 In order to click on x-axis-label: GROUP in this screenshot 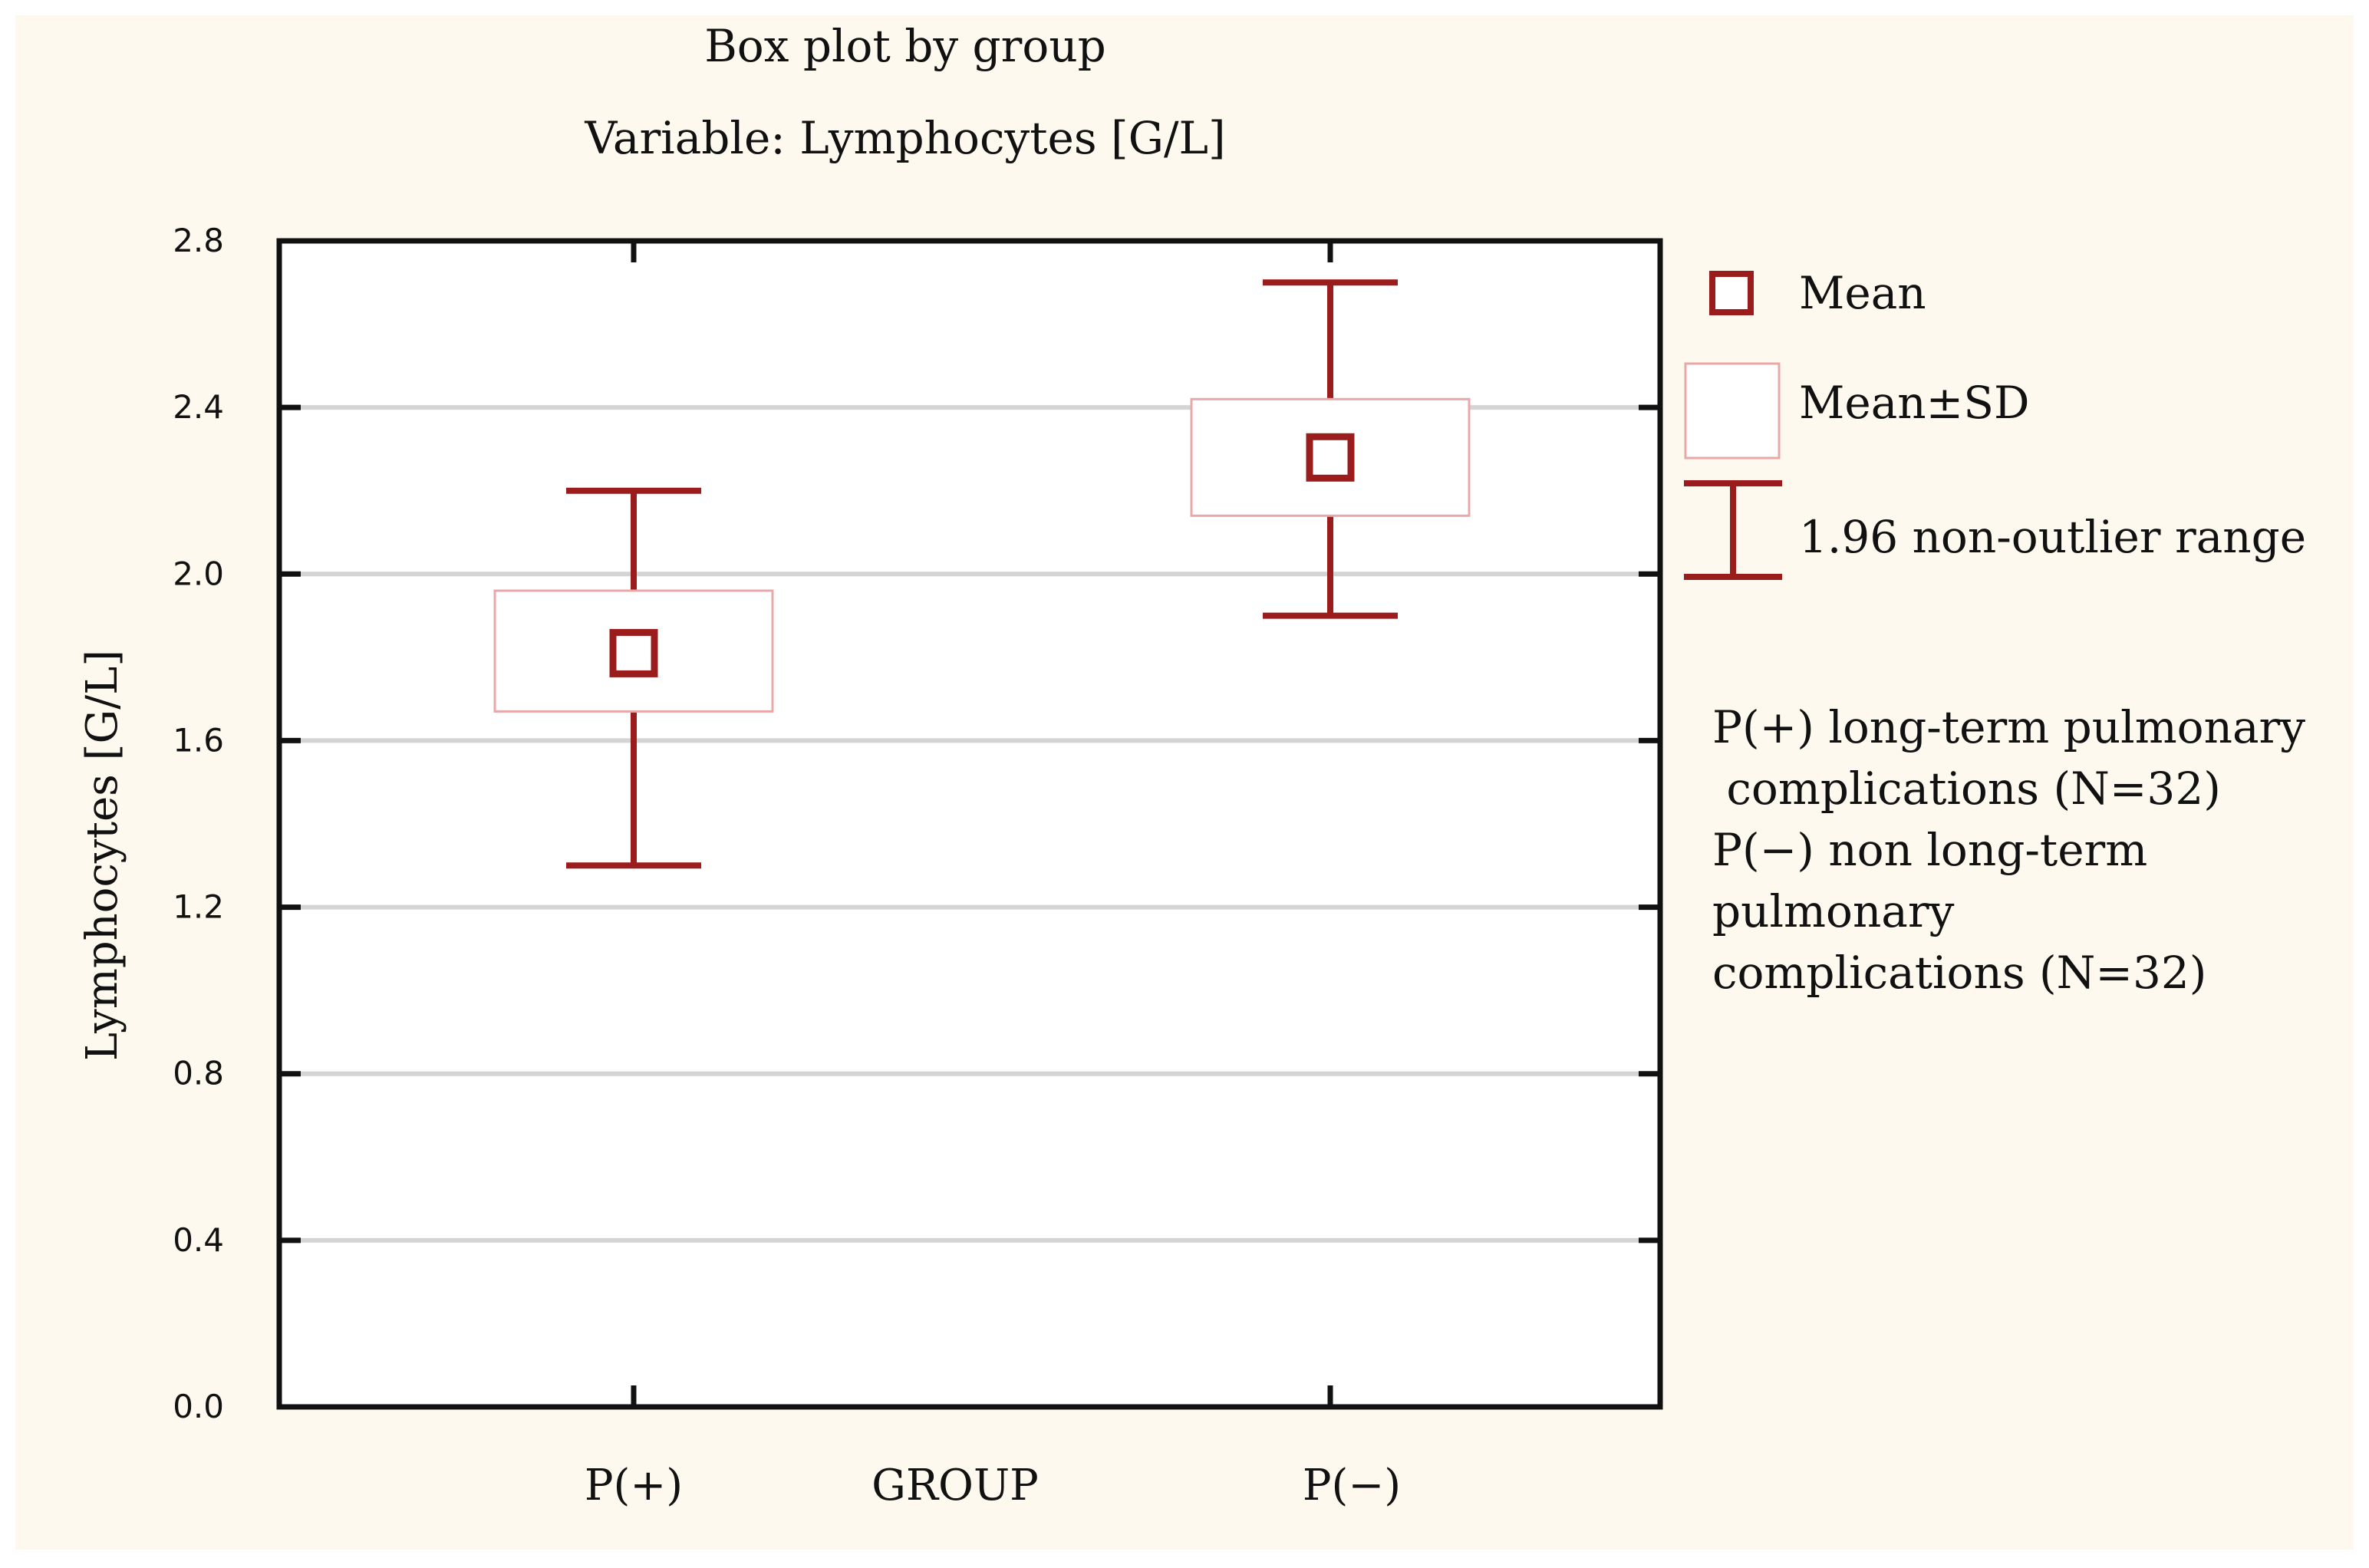, I will do `click(955, 1485)`.